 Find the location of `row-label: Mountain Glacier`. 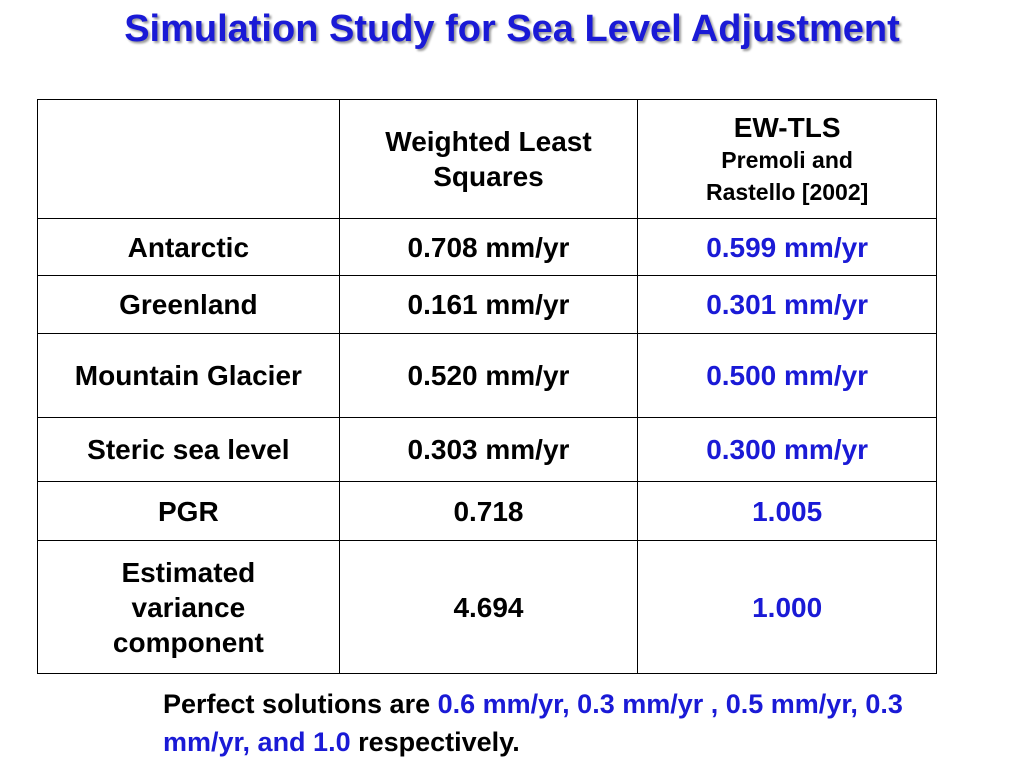

row-label: Mountain Glacier is located at coordinates (188, 375).